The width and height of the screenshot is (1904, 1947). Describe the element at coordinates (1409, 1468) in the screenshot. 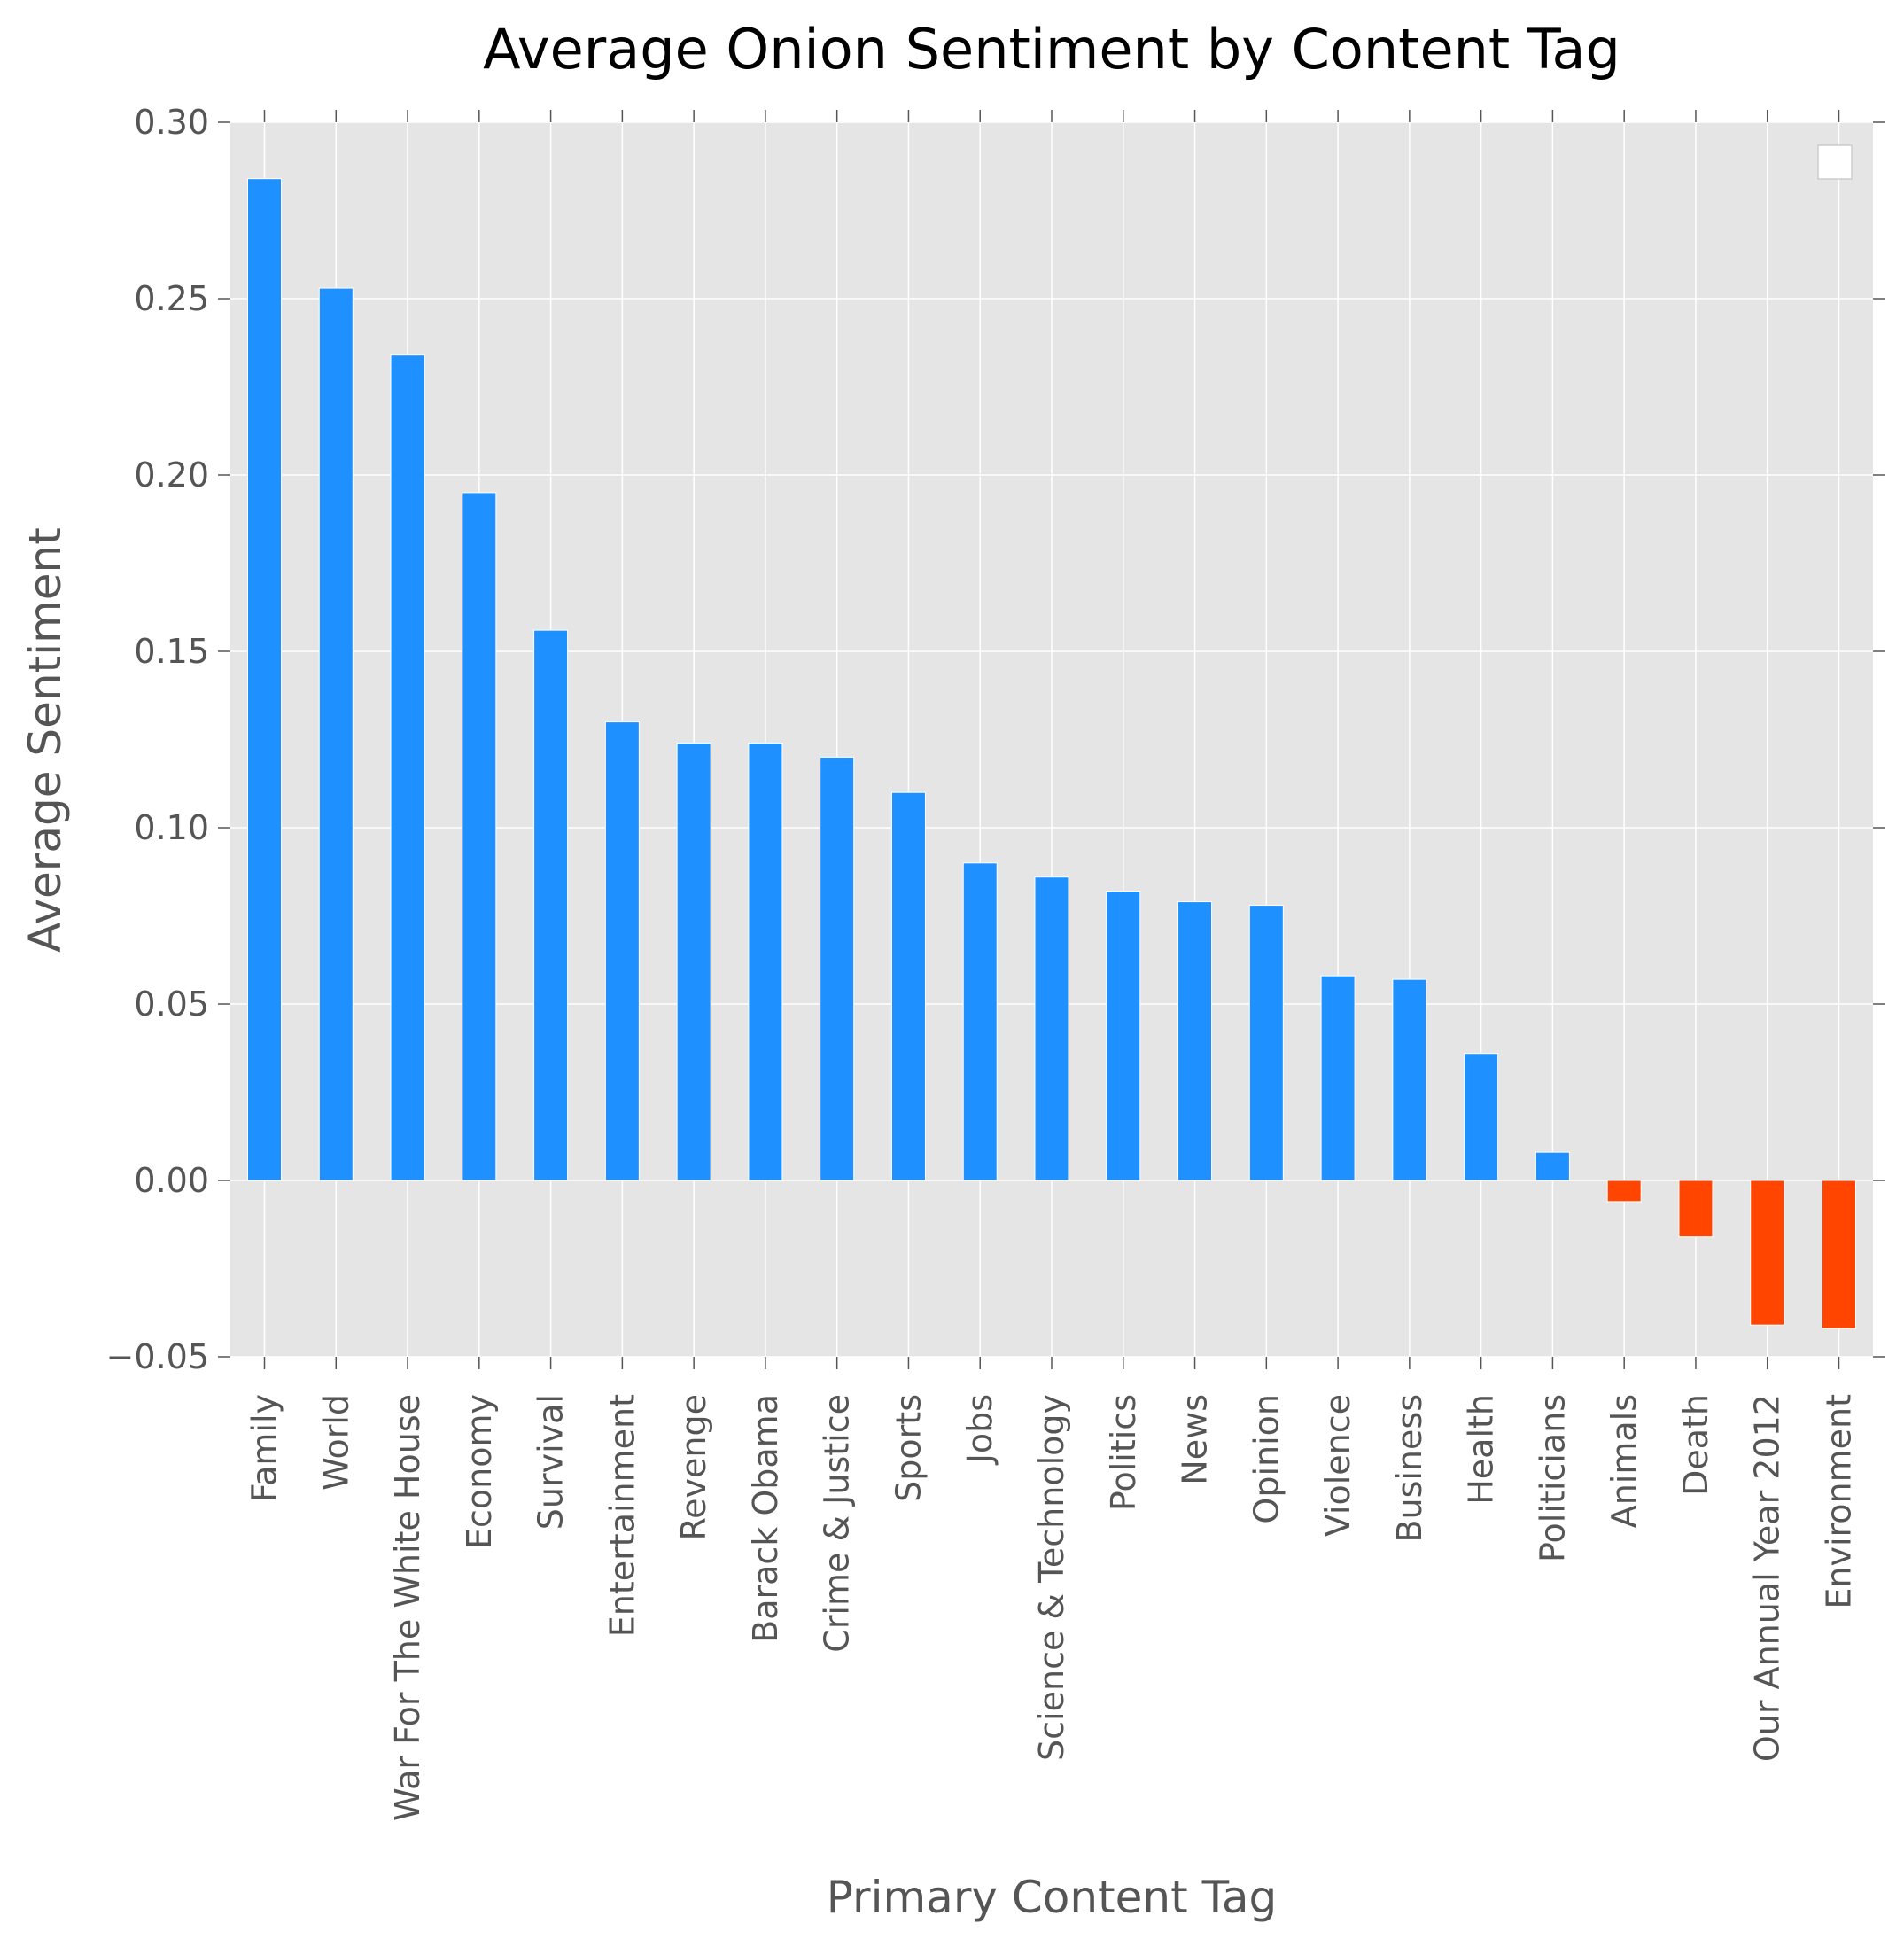

I see `x-tick-label: Business` at that location.